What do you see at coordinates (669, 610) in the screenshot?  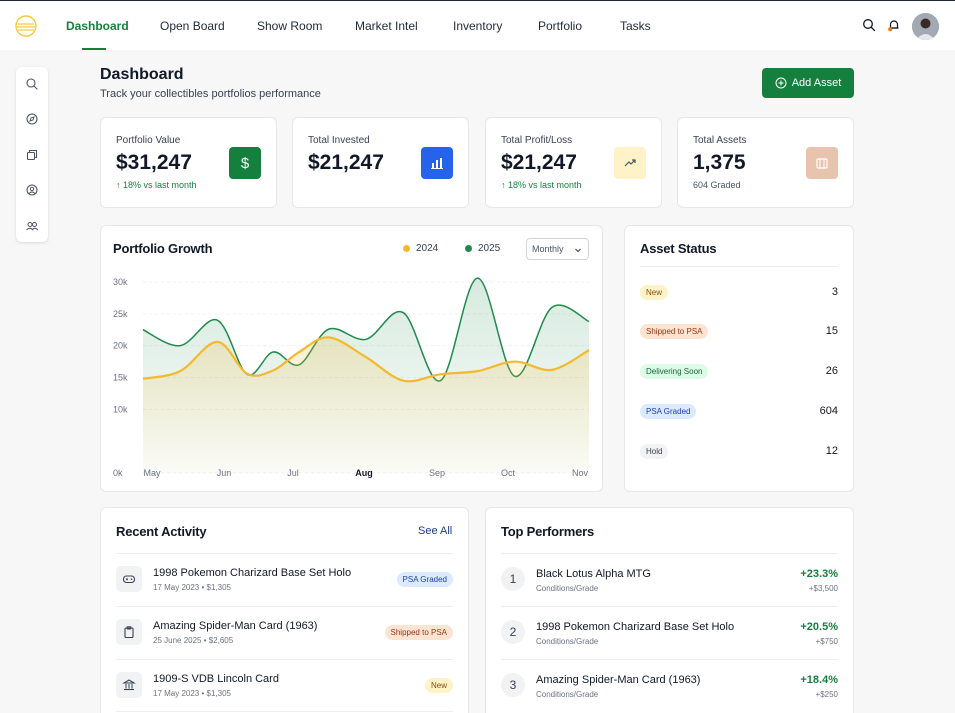 I see `top-performers-card` at bounding box center [669, 610].